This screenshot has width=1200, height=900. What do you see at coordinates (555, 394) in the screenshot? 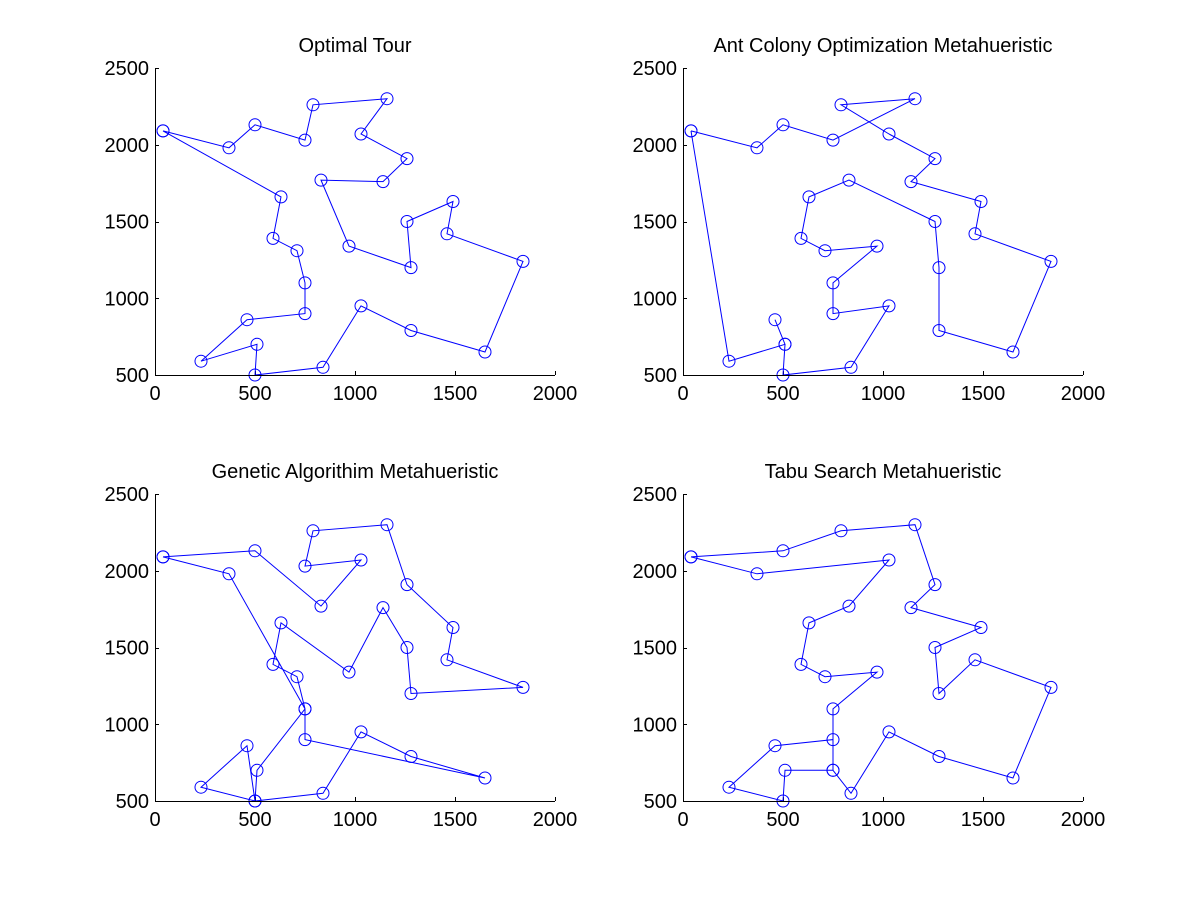
I see `optimal-tour-x-tick-label: 2000` at bounding box center [555, 394].